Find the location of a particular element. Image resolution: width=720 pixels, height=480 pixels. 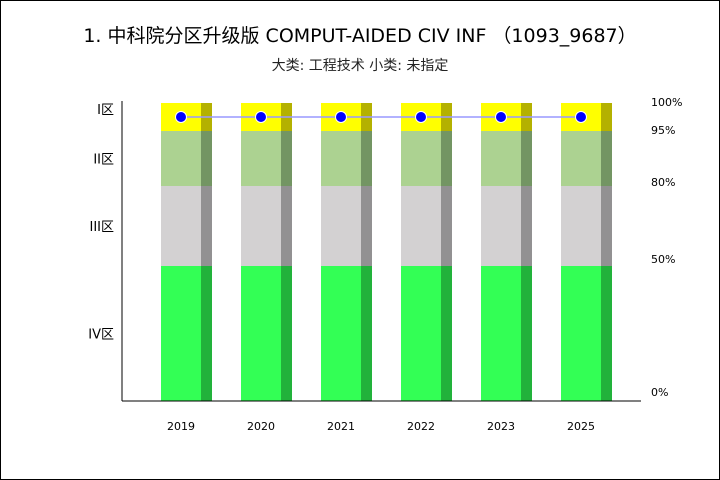

x-tick-label: 2020 is located at coordinates (261, 426).